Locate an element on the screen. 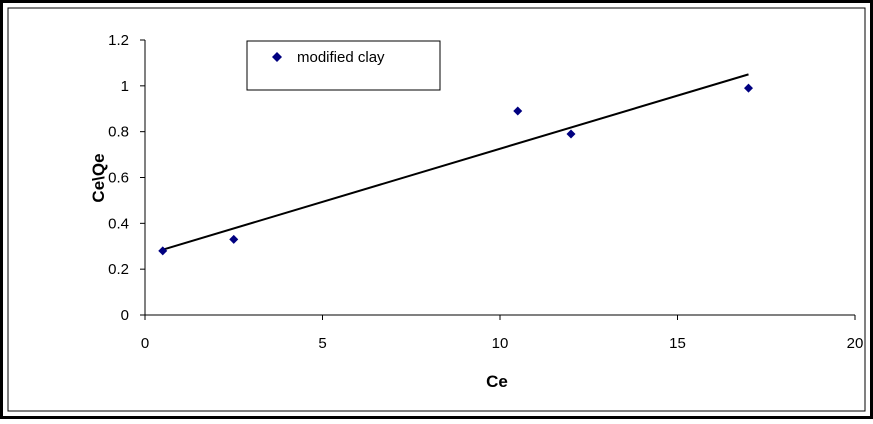 The width and height of the screenshot is (873, 424). x-tick-label: 20 is located at coordinates (855, 343).